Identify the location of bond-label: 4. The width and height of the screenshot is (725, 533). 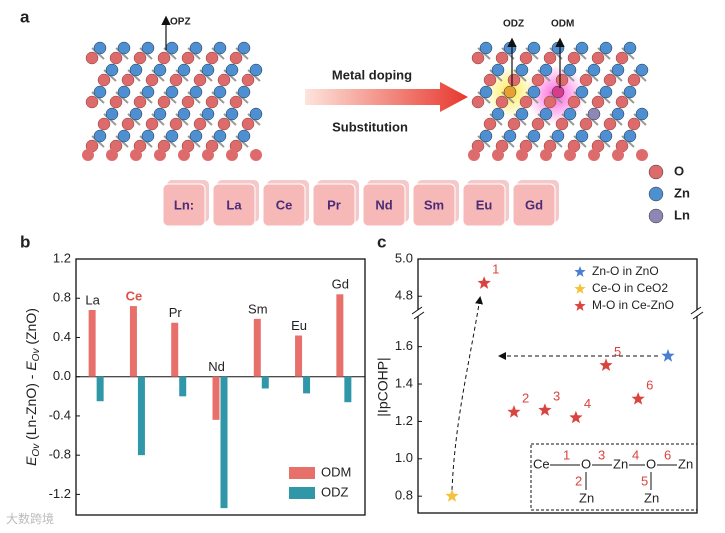
(635, 454).